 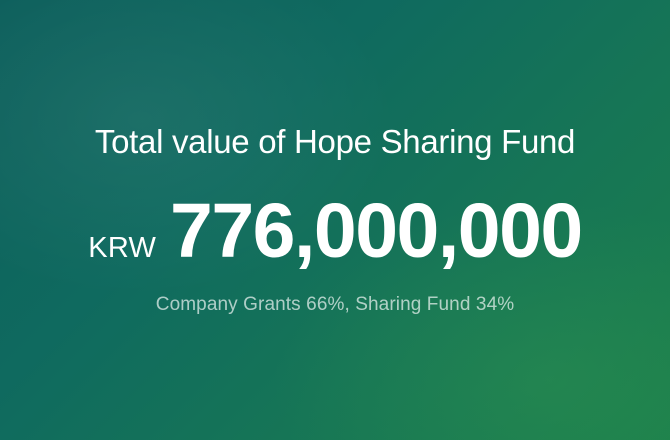 What do you see at coordinates (335, 141) in the screenshot?
I see `banner-title: Total value of Hope Sharing Fund` at bounding box center [335, 141].